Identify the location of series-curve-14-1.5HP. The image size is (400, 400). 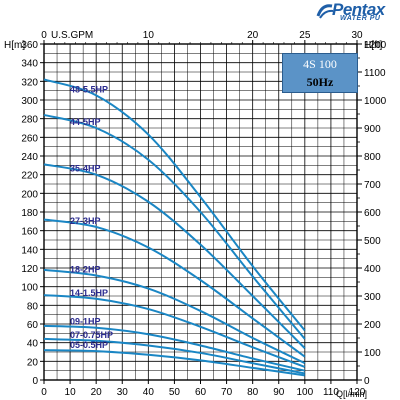
(174, 331).